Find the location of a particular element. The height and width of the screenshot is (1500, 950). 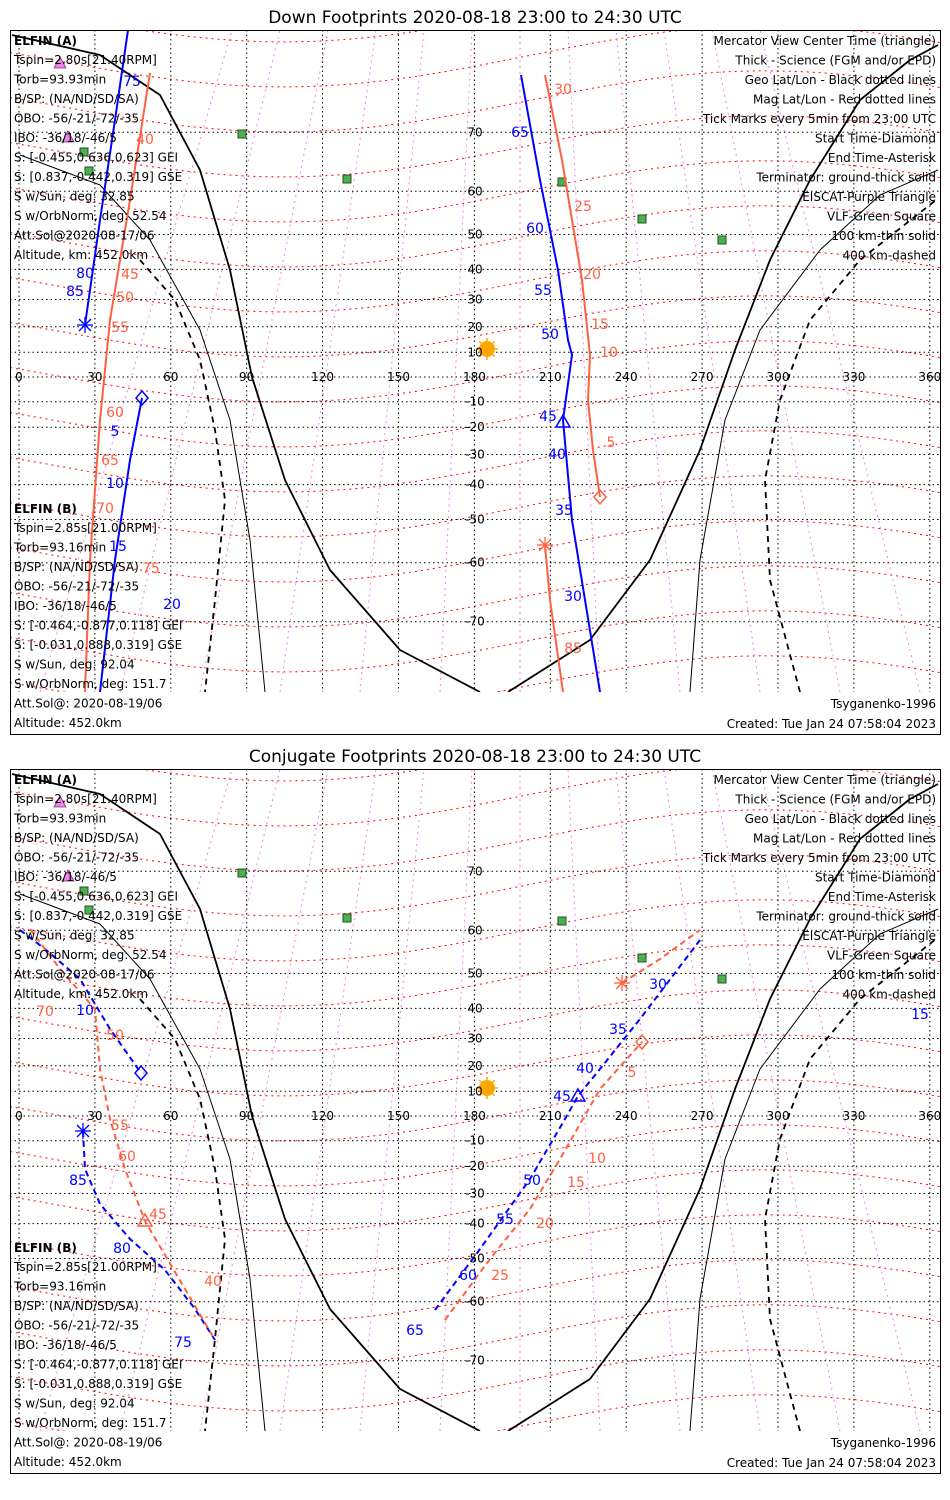

lat-tick-label: -20 is located at coordinates (475, 427).